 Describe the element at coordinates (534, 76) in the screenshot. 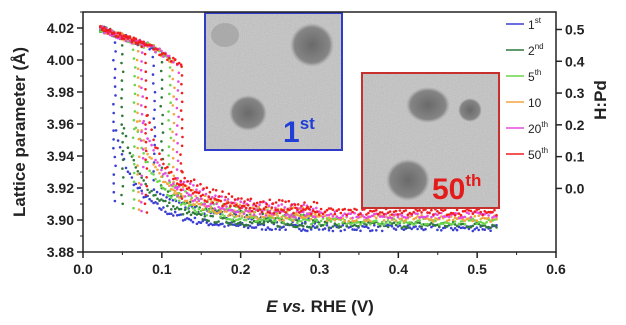

I see `legend-label: 5th` at that location.